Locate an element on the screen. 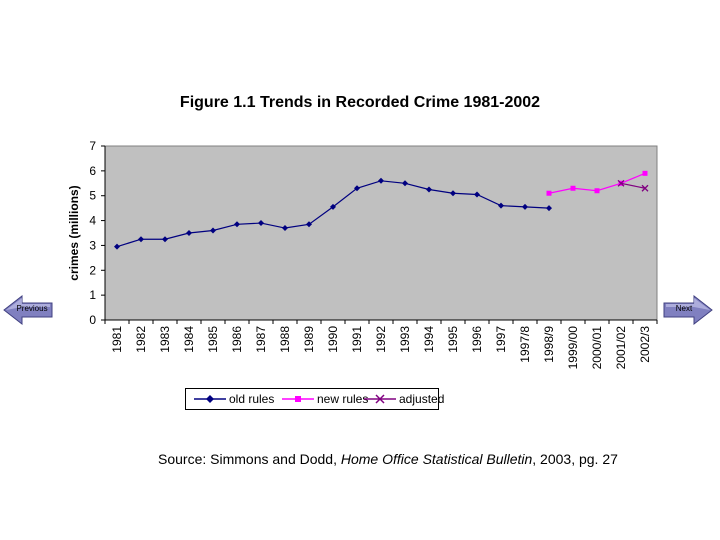 The height and width of the screenshot is (540, 720). left-arrow-icon is located at coordinates (28, 310).